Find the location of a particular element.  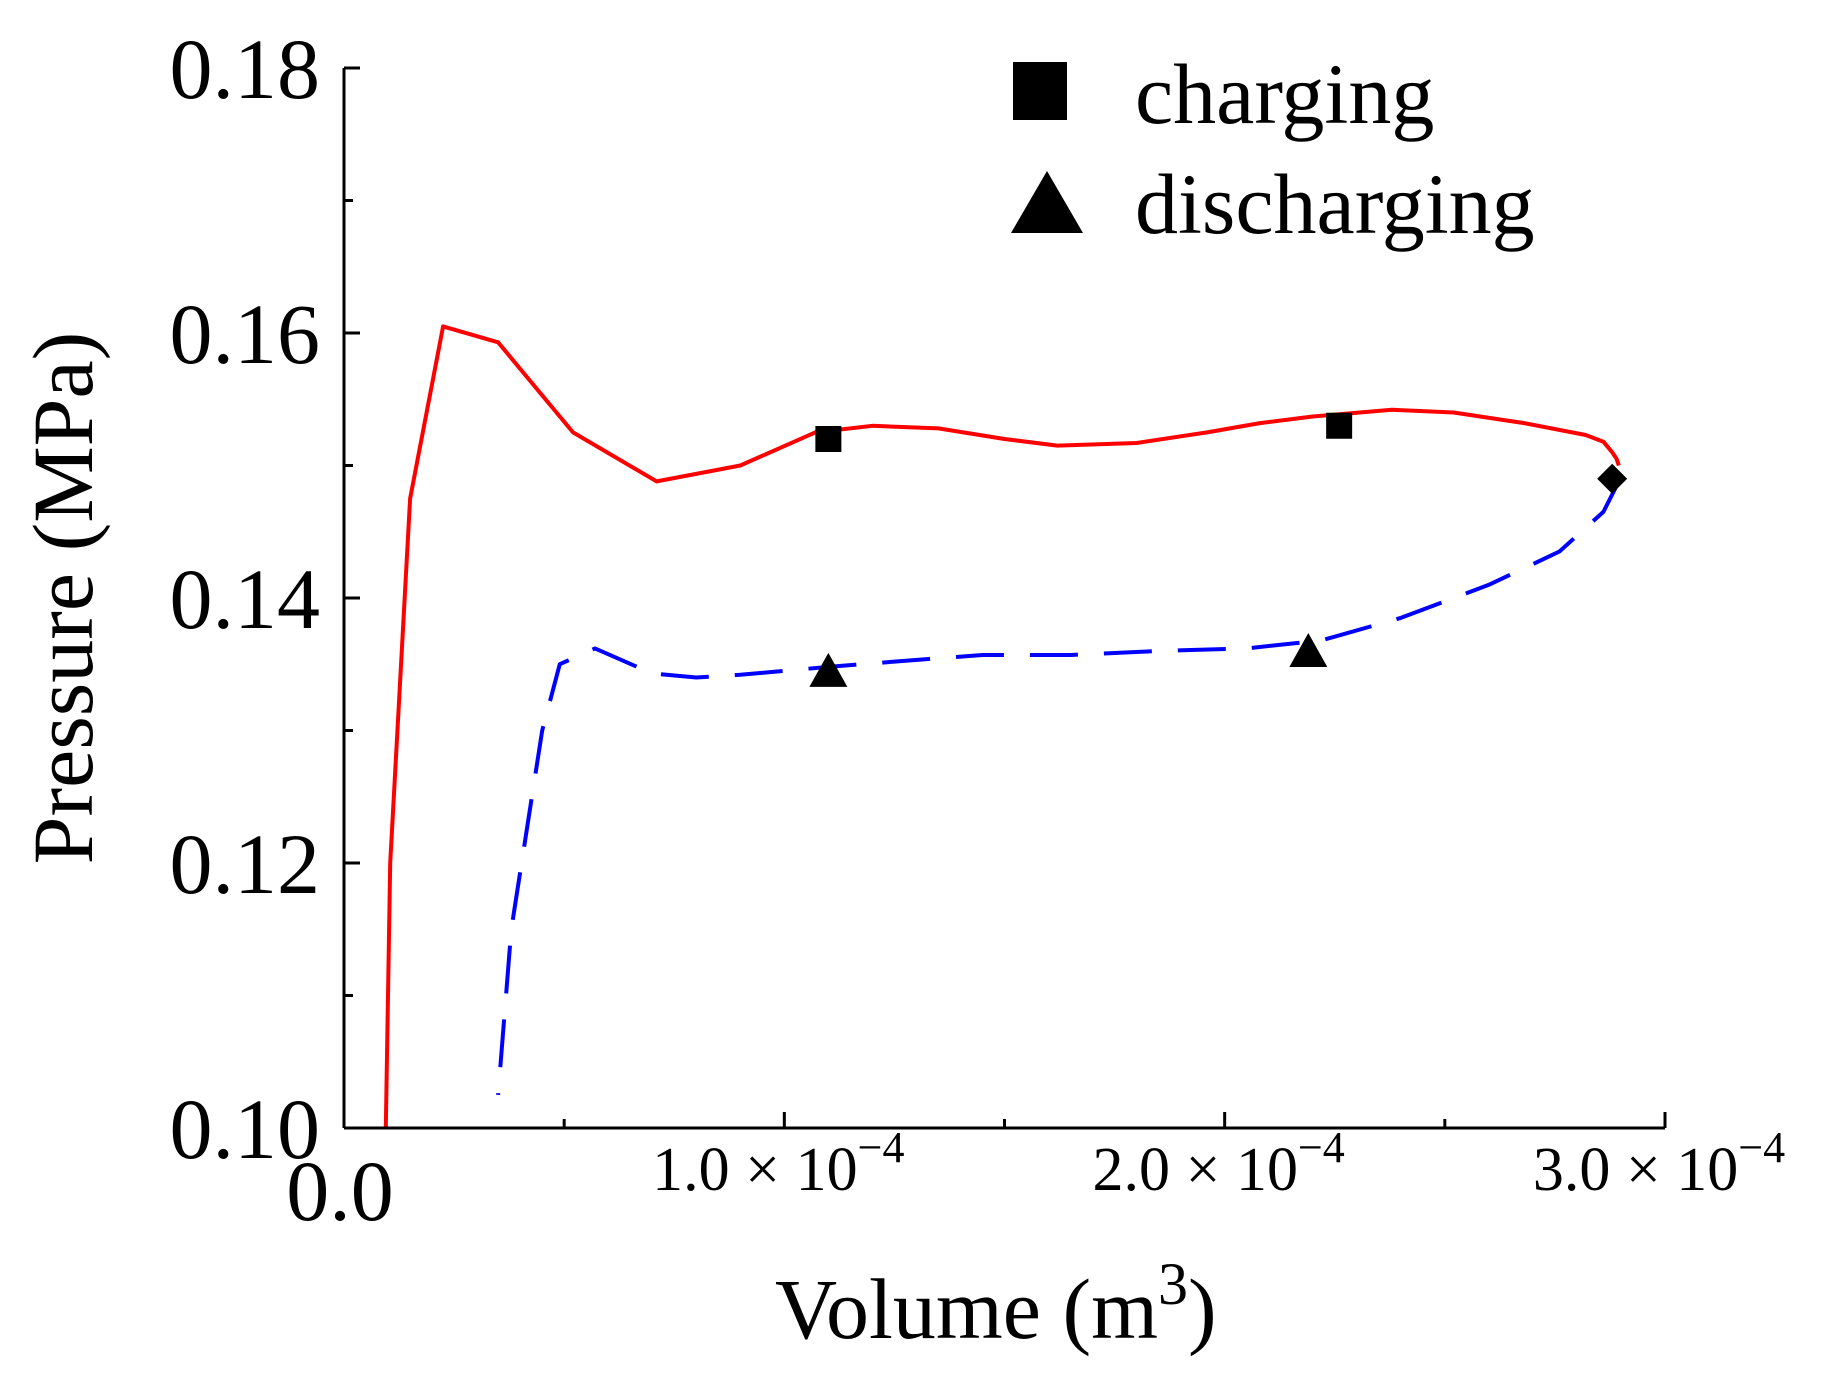

x-tick-label: 0.0 is located at coordinates (340, 1191).